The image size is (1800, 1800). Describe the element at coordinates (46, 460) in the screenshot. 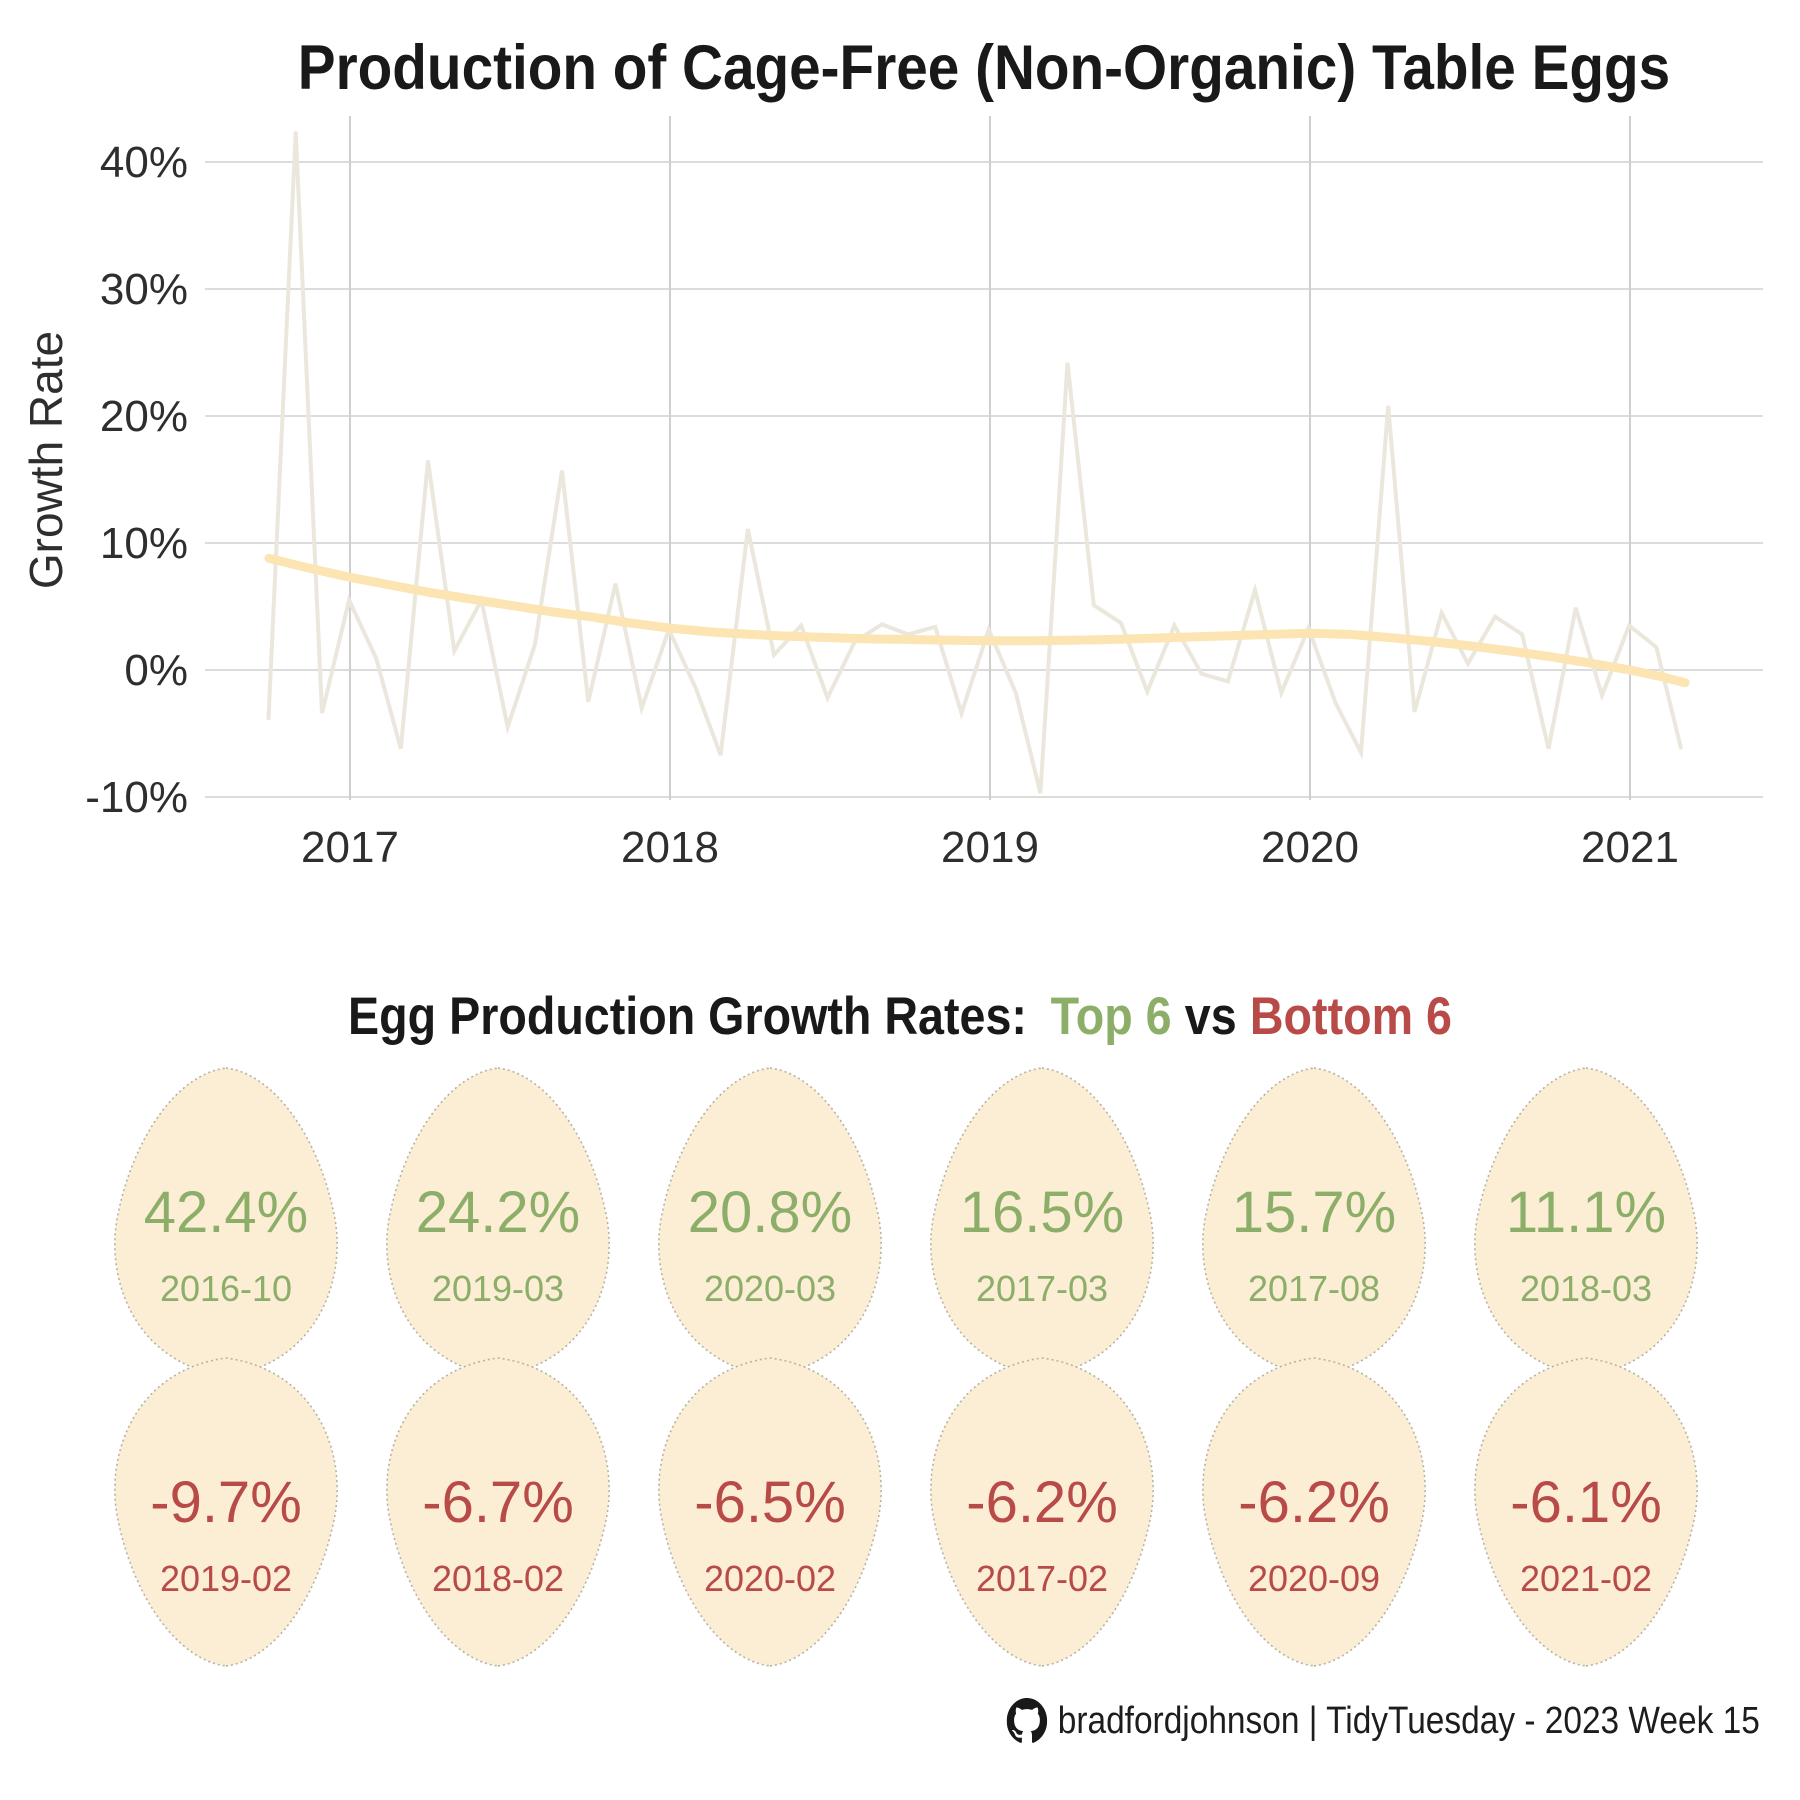

I see `y-axis-title: Growth Rate` at that location.